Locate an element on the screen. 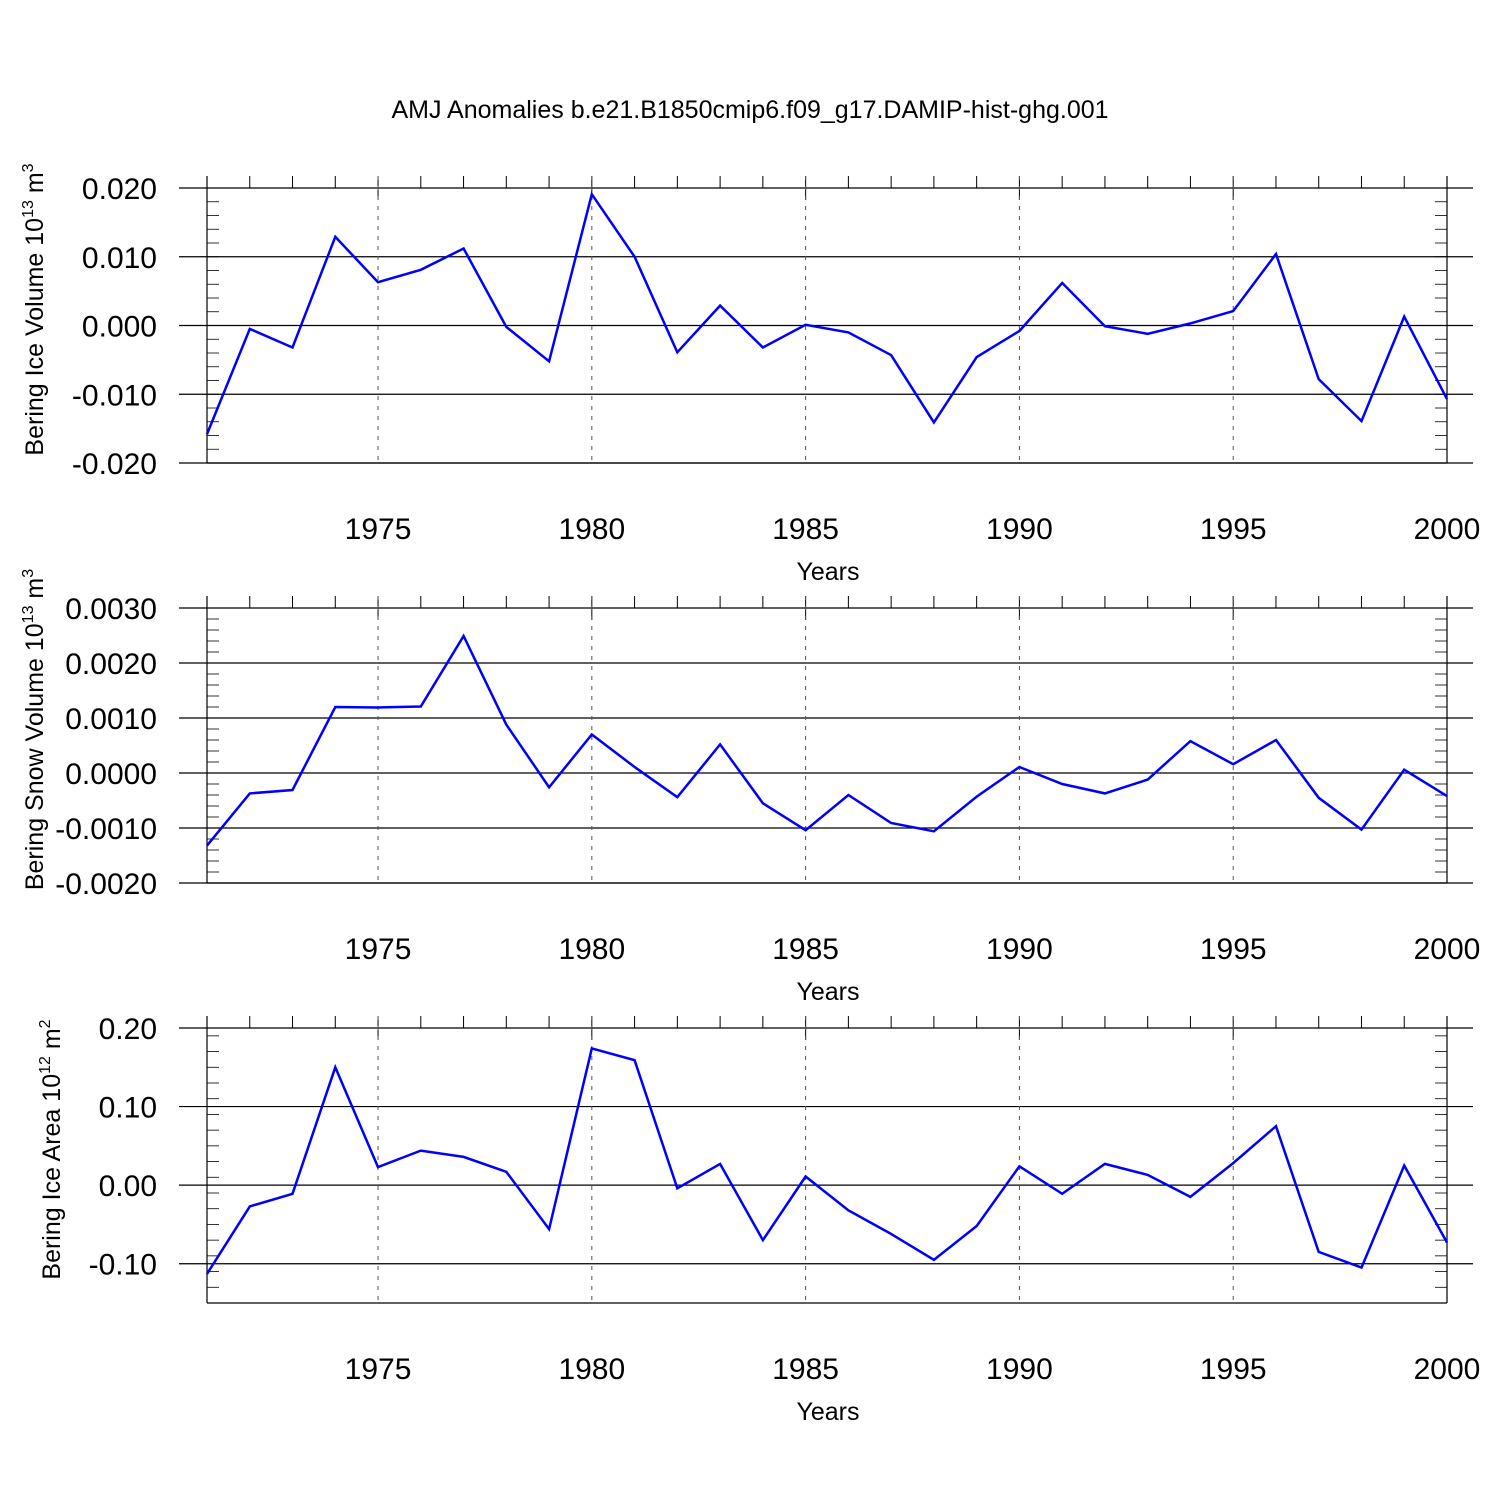 This screenshot has width=1500, height=1500. x-tick-label: 1990 is located at coordinates (1019, 1369).